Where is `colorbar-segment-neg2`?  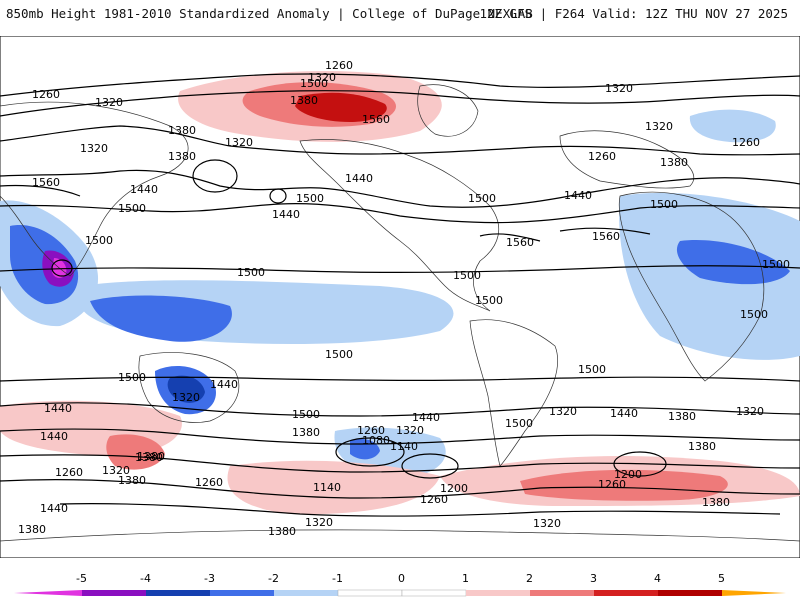
colorbar-segment-neg2 is located at coordinates (242, 593).